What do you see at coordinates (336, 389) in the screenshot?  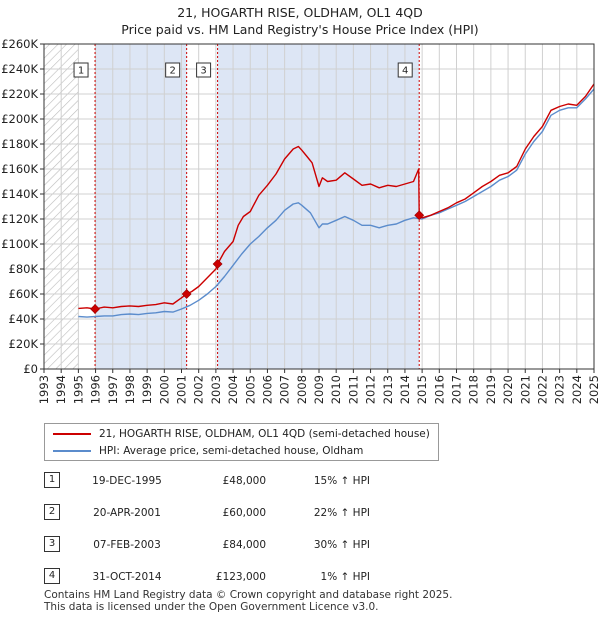 I see `x-tick-label: 2010` at bounding box center [336, 389].